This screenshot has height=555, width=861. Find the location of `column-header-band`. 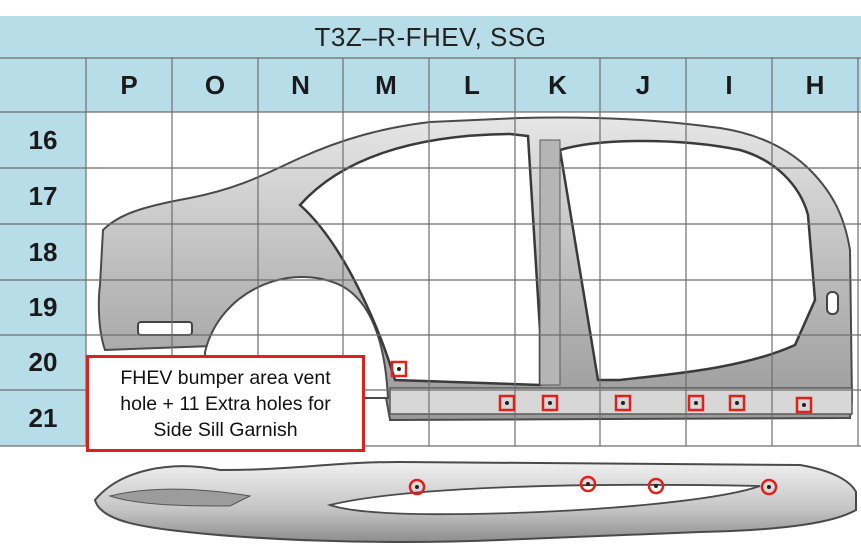

column-header-band is located at coordinates (430, 85).